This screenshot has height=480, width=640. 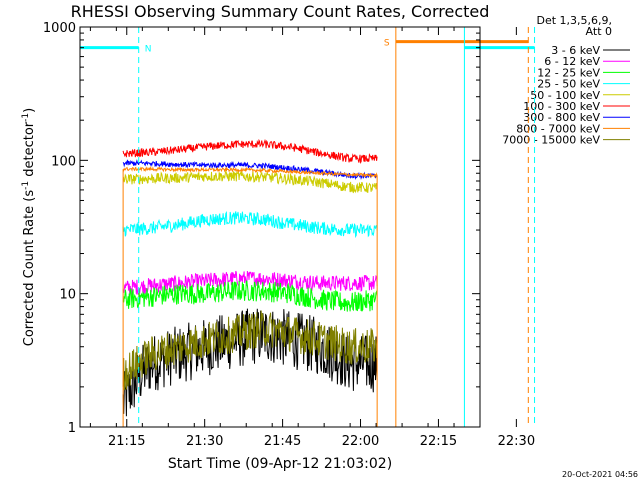 What do you see at coordinates (599, 31) in the screenshot?
I see `legend-header-line-2: Att 0` at bounding box center [599, 31].